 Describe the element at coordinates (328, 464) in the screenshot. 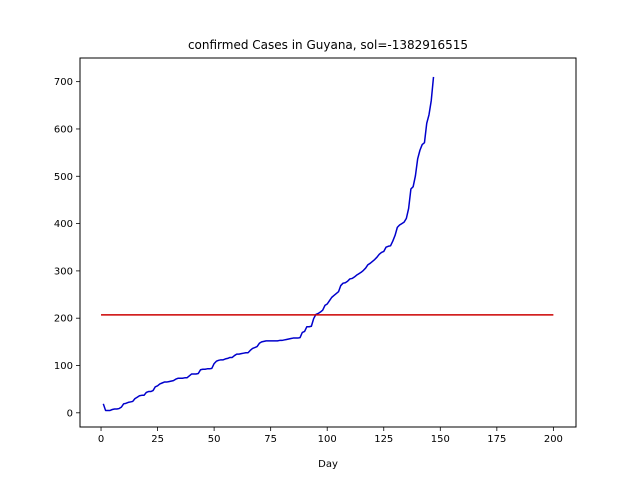

I see `x-axis-label: Day` at that location.